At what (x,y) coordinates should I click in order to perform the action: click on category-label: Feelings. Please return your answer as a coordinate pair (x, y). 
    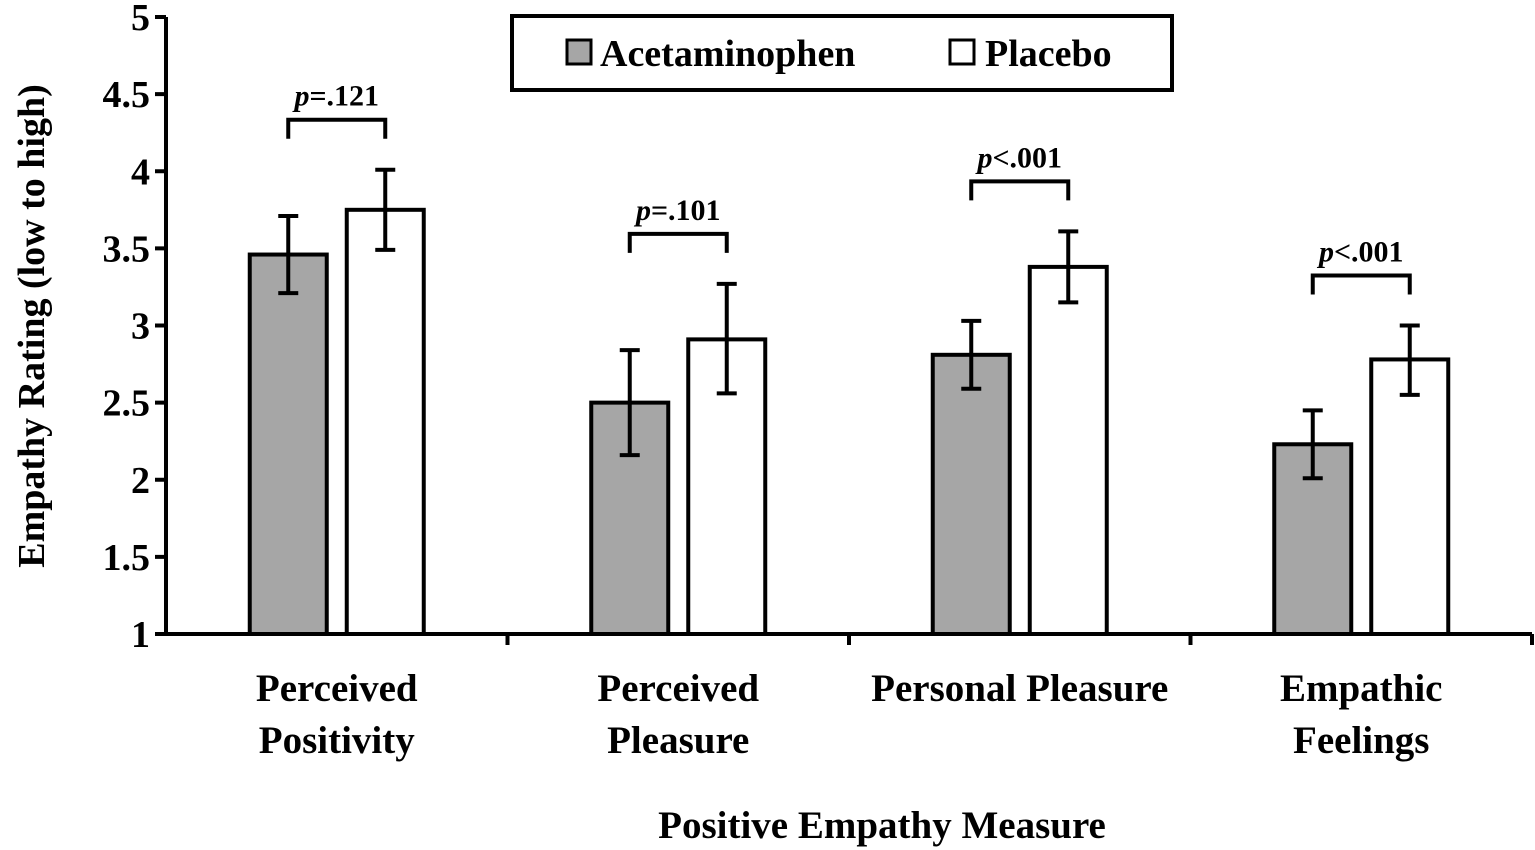
    Looking at the image, I should click on (1361, 740).